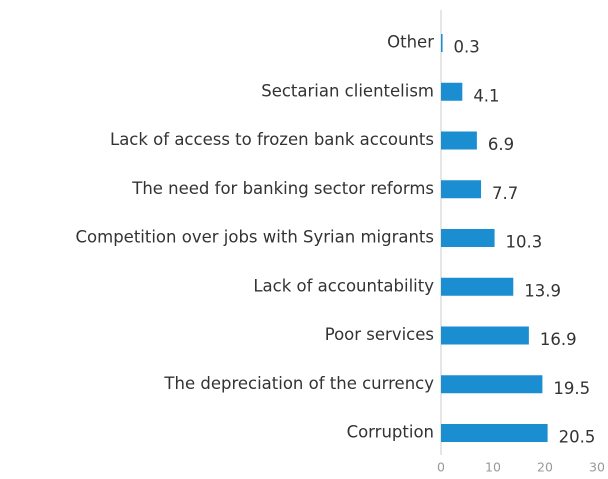 The height and width of the screenshot is (479, 608). What do you see at coordinates (390, 432) in the screenshot?
I see `category-label: Corruption` at bounding box center [390, 432].